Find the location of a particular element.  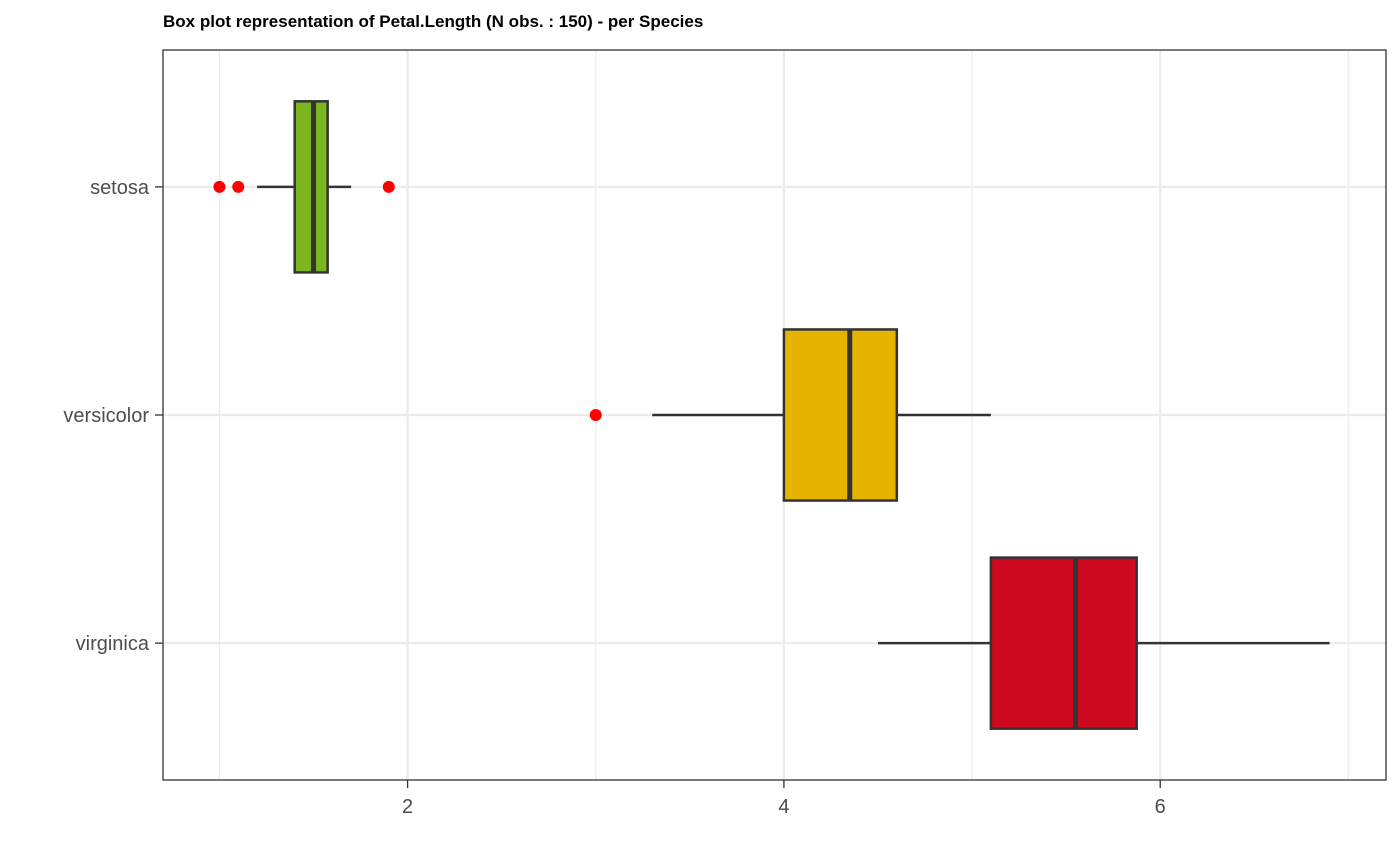

x-axis: 2 4 6 is located at coordinates (784, 799).